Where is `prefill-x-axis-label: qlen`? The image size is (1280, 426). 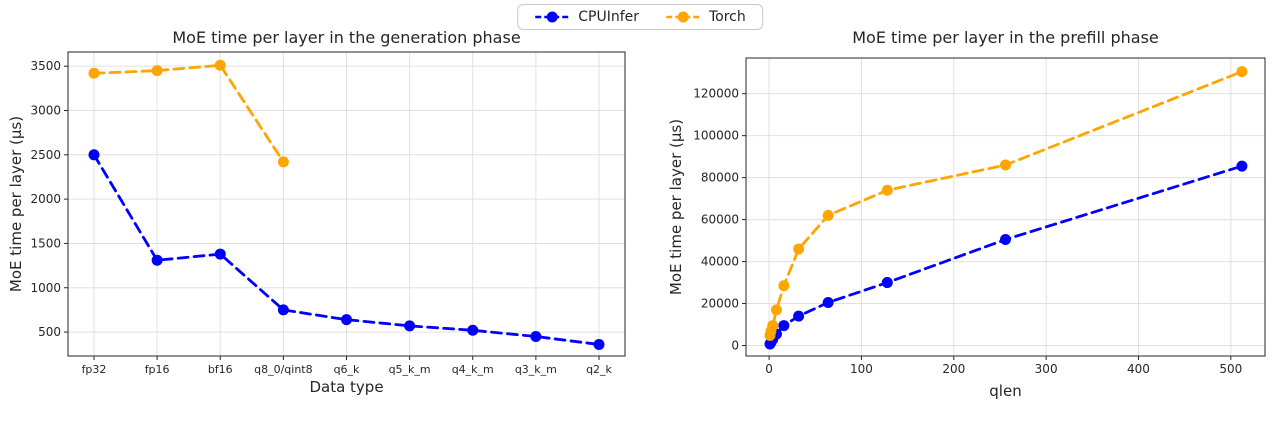 prefill-x-axis-label: qlen is located at coordinates (1005, 391).